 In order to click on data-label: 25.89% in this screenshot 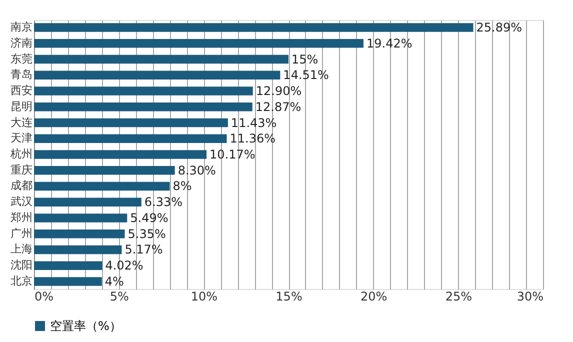, I will do `click(499, 27)`.